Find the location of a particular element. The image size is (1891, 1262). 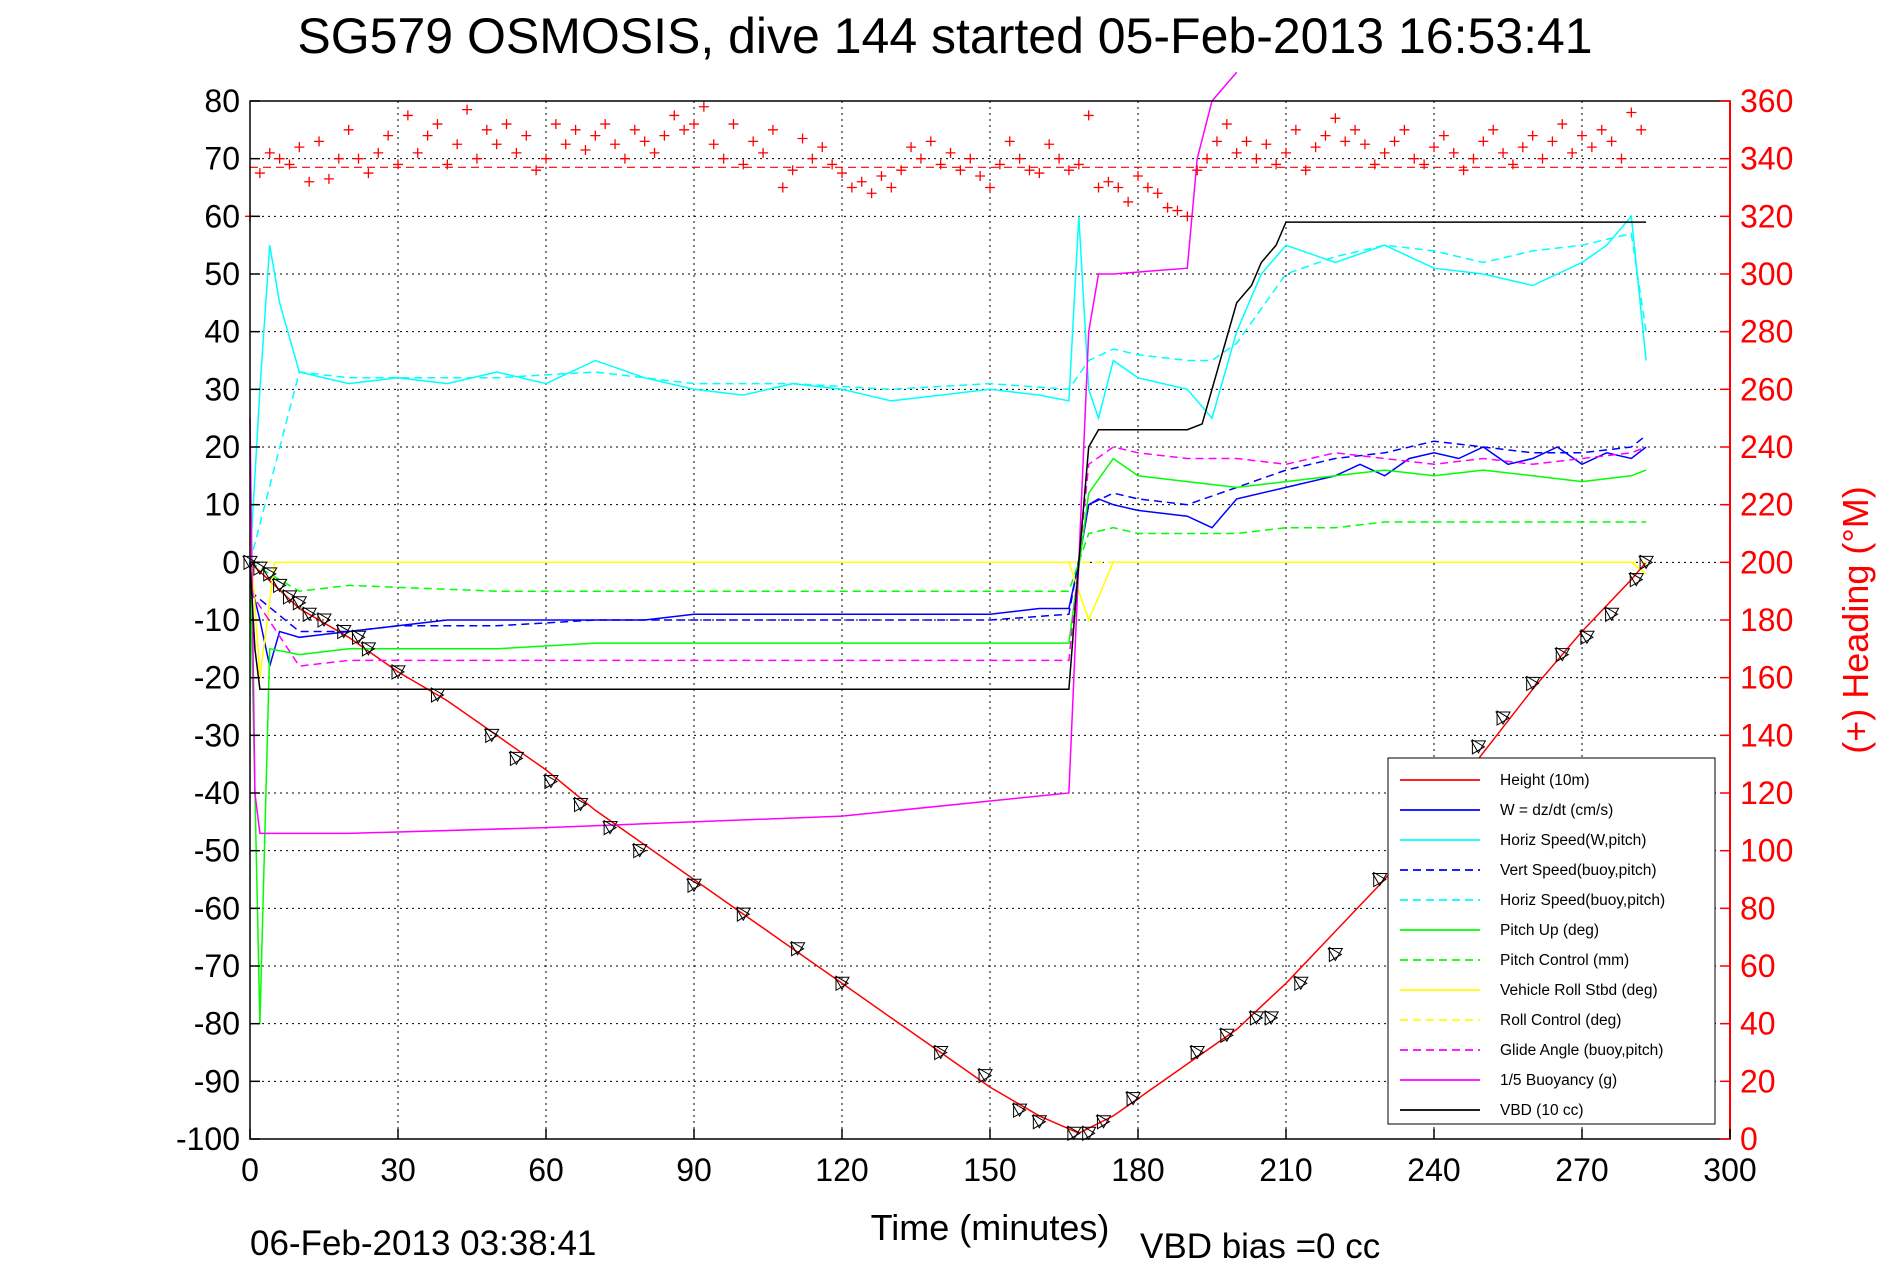

x-tick-label: 300 is located at coordinates (1729, 1170).